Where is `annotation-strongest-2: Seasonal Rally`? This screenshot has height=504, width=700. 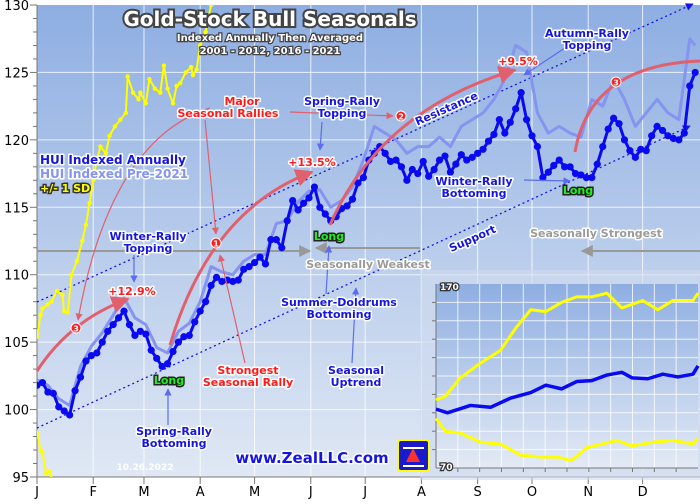
annotation-strongest-2: Seasonal Rally is located at coordinates (248, 382).